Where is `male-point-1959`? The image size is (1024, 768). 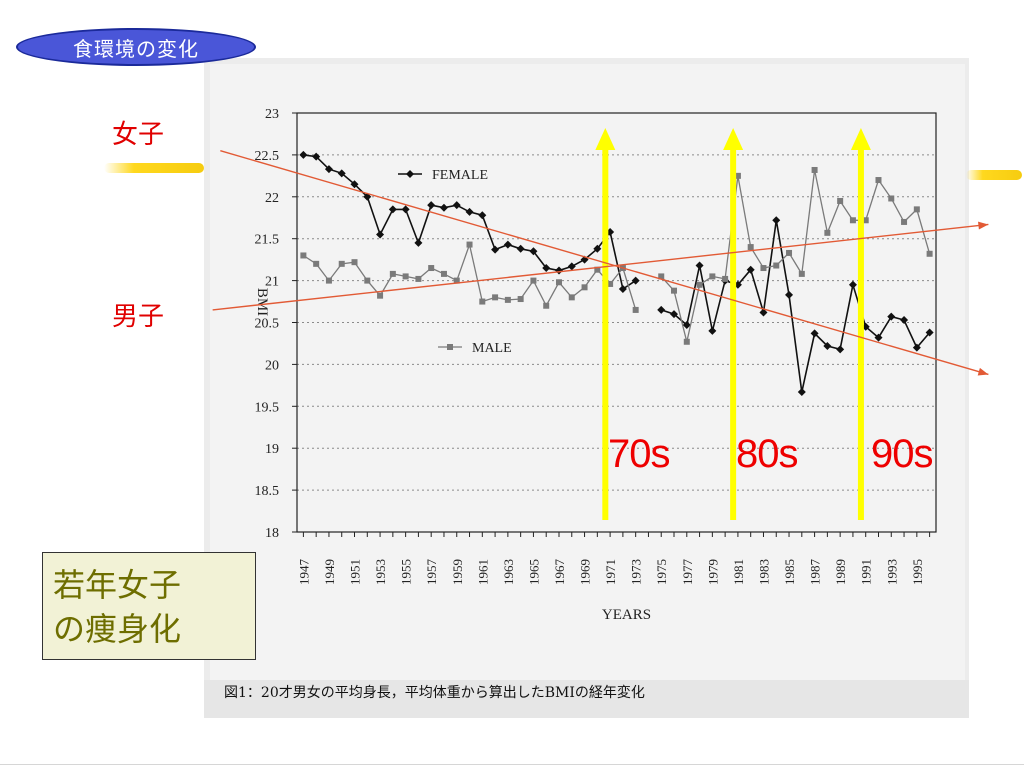
male-point-1959 is located at coordinates (456, 280).